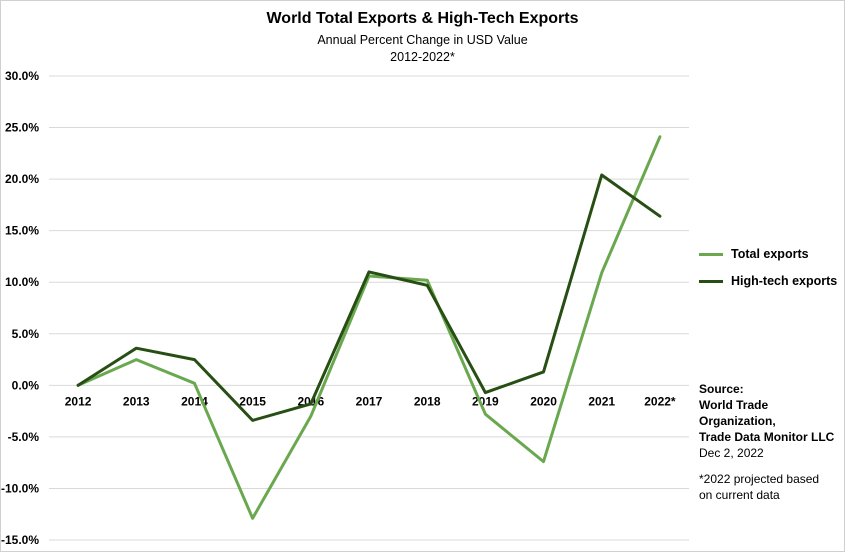  What do you see at coordinates (20, 488) in the screenshot?
I see `y-tick-label: -10.0%` at bounding box center [20, 488].